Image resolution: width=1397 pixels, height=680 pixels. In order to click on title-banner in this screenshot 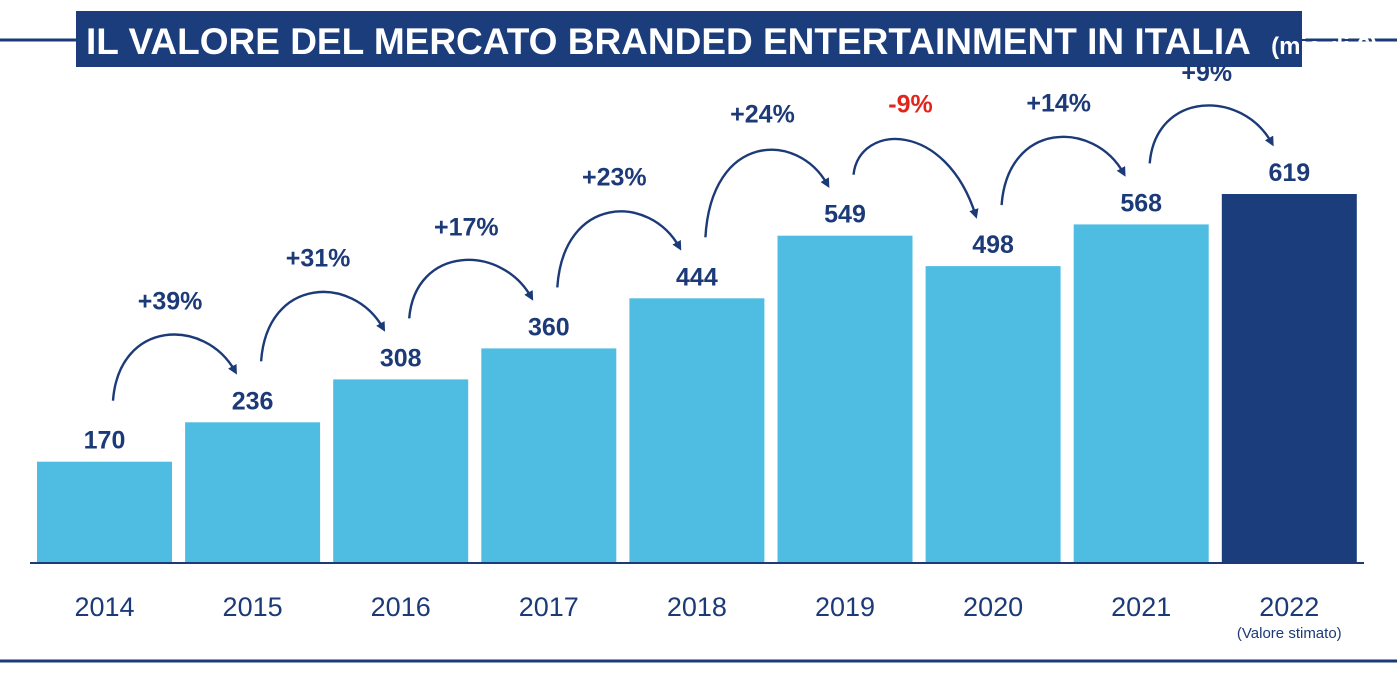, I will do `click(689, 39)`.